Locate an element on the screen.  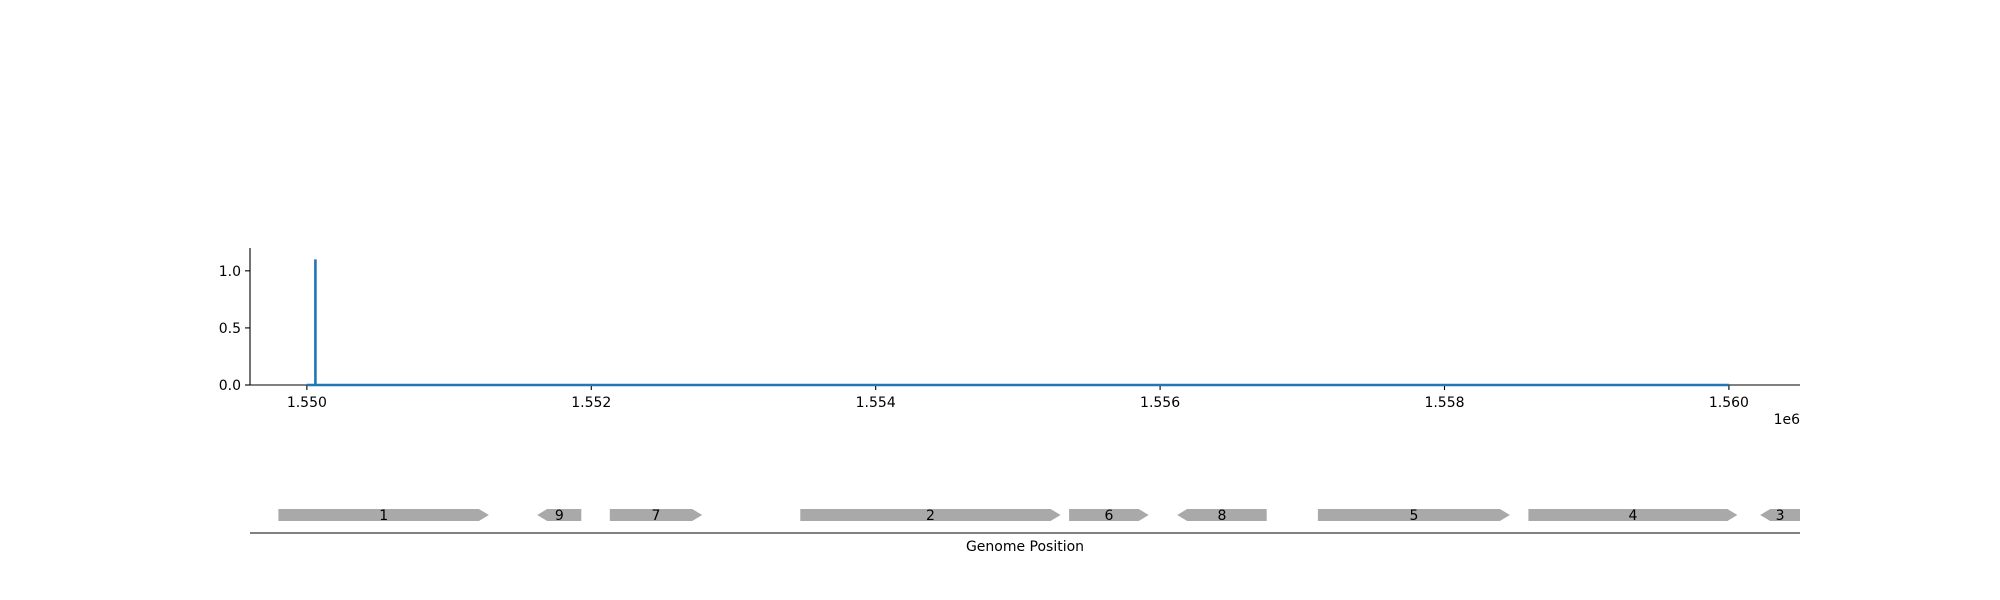
gene-label-2: 2 is located at coordinates (930, 516).